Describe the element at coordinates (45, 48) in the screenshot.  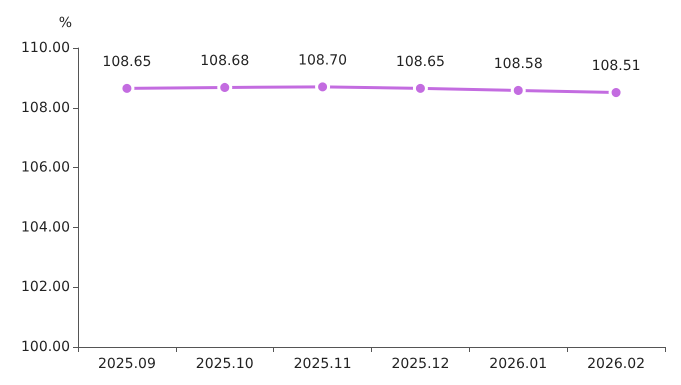
I see `y-tick-label: 110.00` at that location.